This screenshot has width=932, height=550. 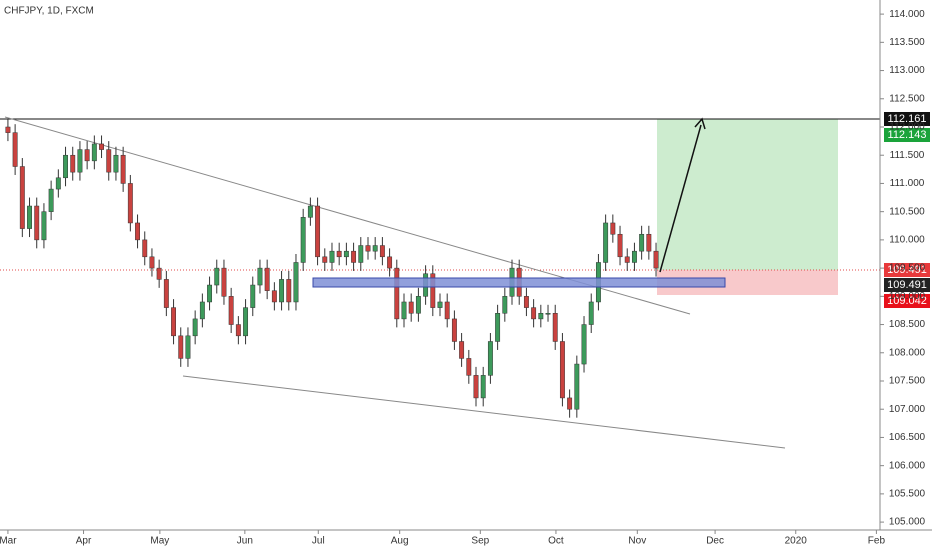 What do you see at coordinates (519, 282) in the screenshot?
I see `support-zone` at bounding box center [519, 282].